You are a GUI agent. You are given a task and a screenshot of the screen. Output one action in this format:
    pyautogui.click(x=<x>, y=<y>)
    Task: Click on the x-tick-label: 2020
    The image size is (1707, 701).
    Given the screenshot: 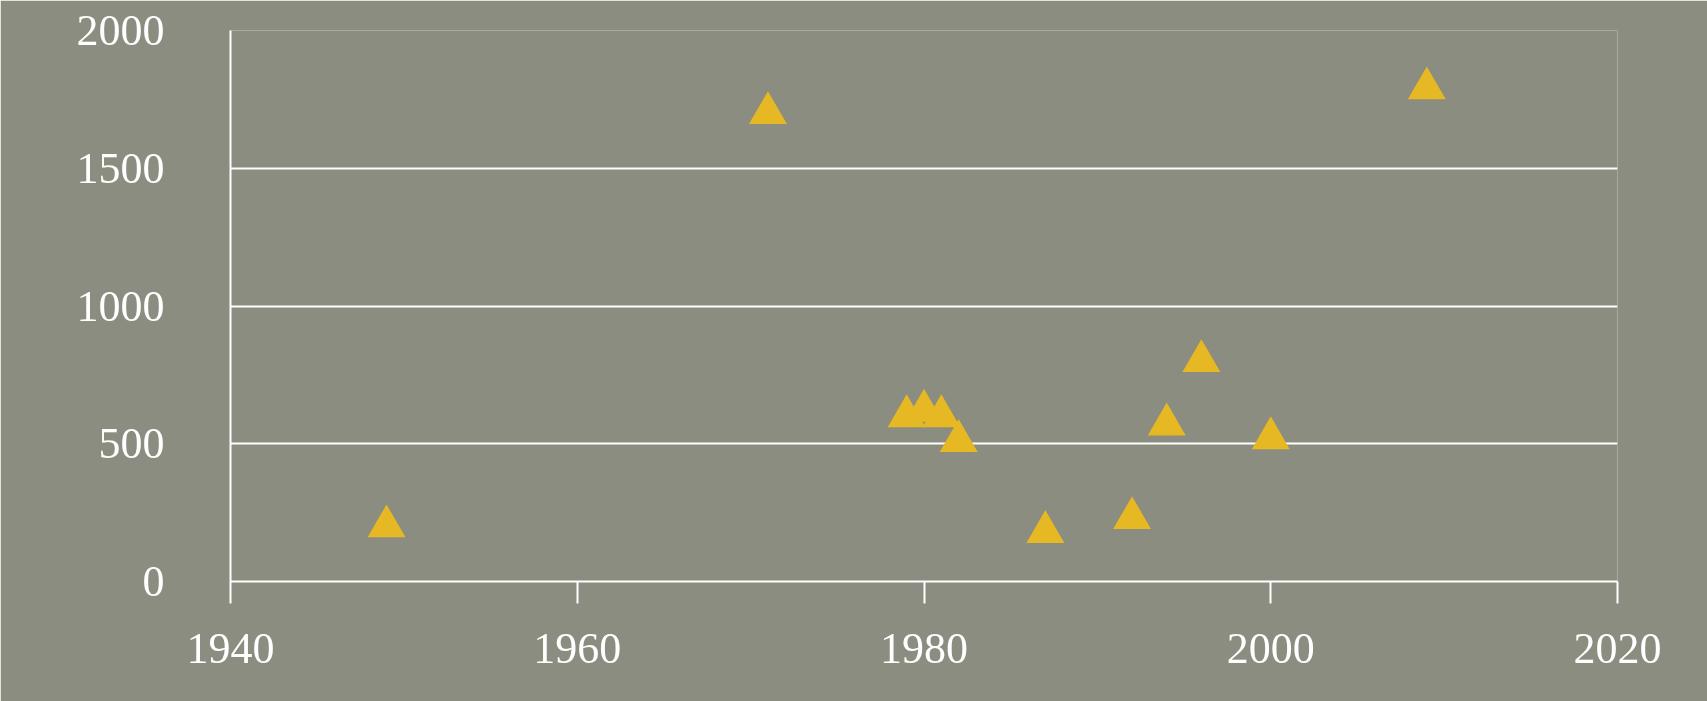 What is the action you would take?
    pyautogui.click(x=1617, y=648)
    